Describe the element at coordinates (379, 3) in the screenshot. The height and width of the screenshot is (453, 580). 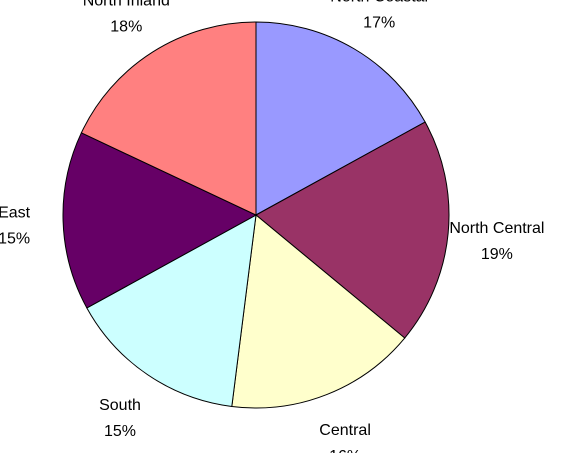
I see `slice-name: North Coastal` at that location.